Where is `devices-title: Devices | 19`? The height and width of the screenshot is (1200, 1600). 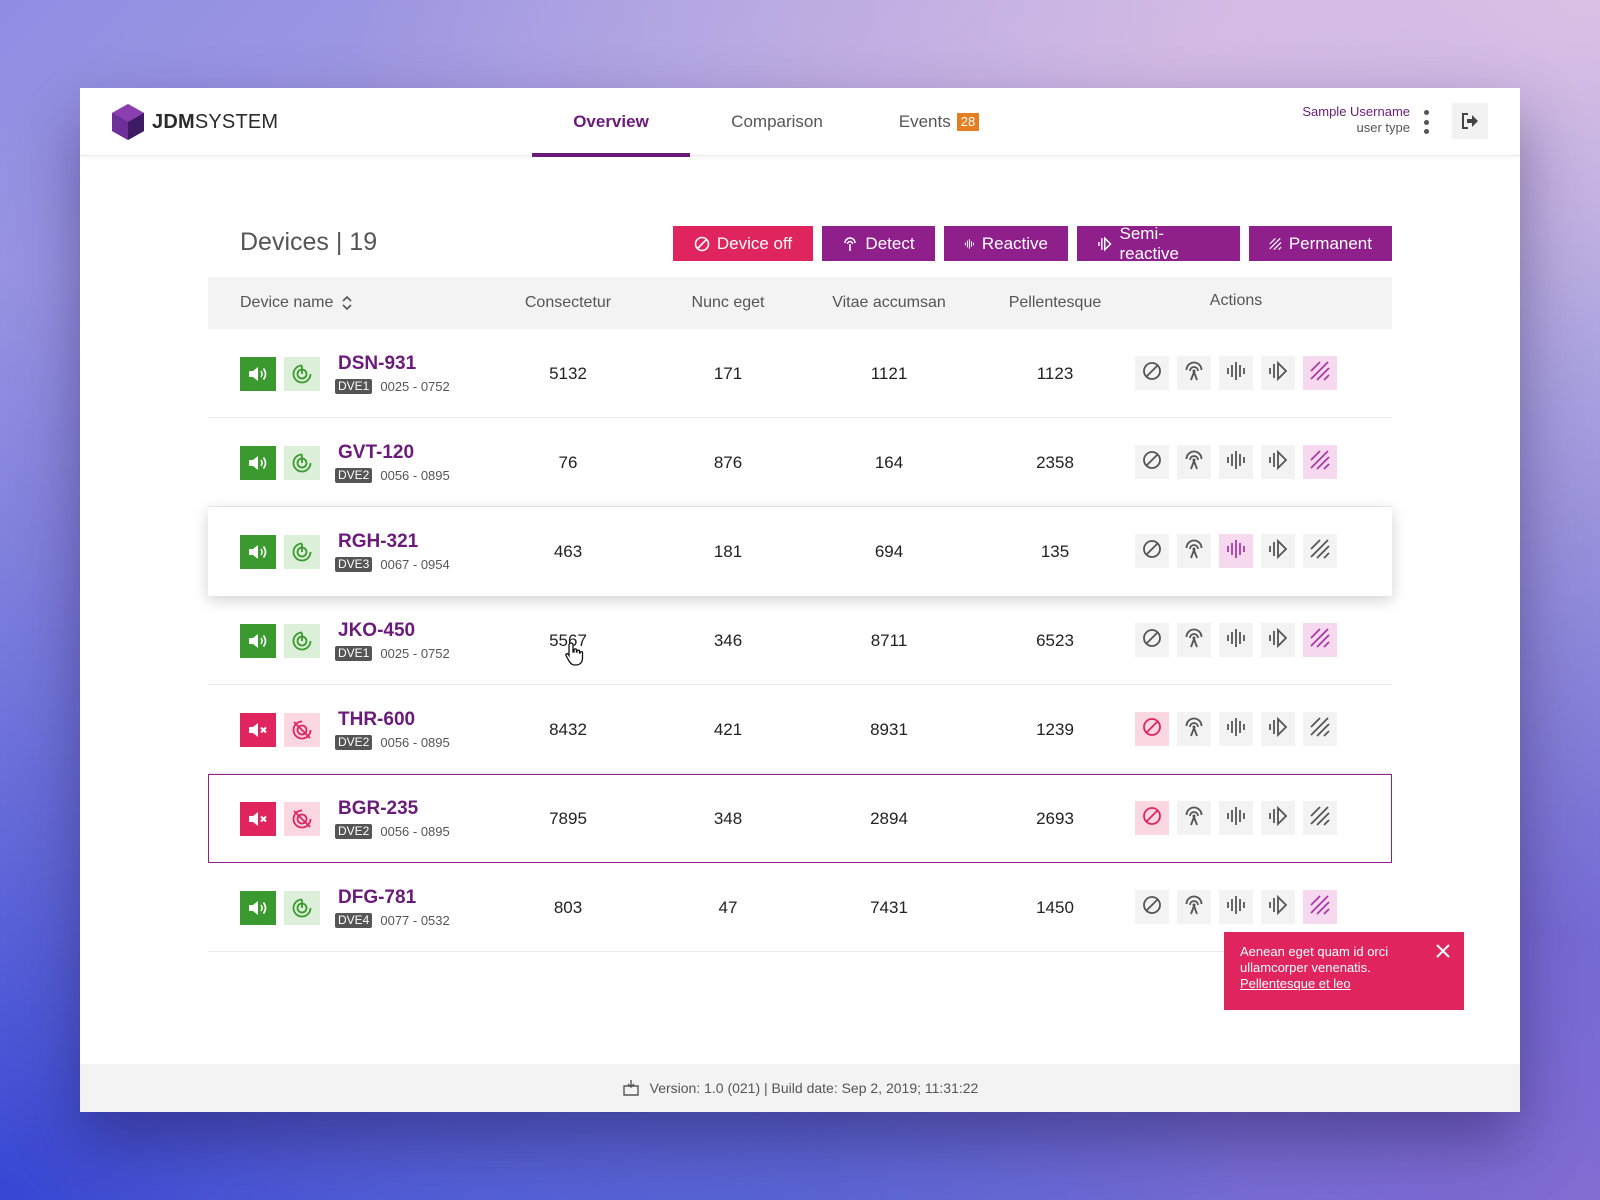 devices-title: Devices | 19 is located at coordinates (309, 242).